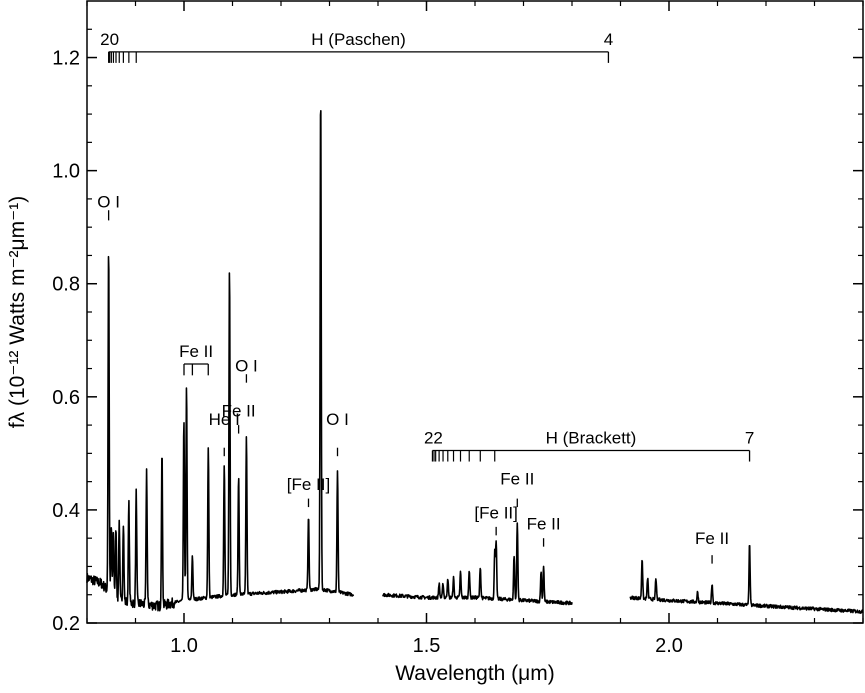 The image size is (865, 693). What do you see at coordinates (608, 39) in the screenshot?
I see `series-end-label: 4` at bounding box center [608, 39].